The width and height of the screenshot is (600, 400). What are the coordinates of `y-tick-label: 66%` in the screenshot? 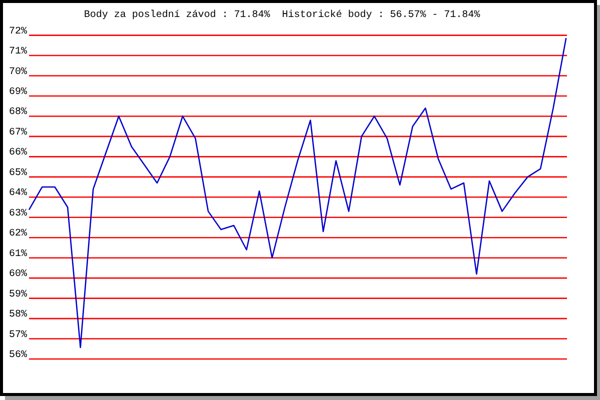 It's located at (17, 153).